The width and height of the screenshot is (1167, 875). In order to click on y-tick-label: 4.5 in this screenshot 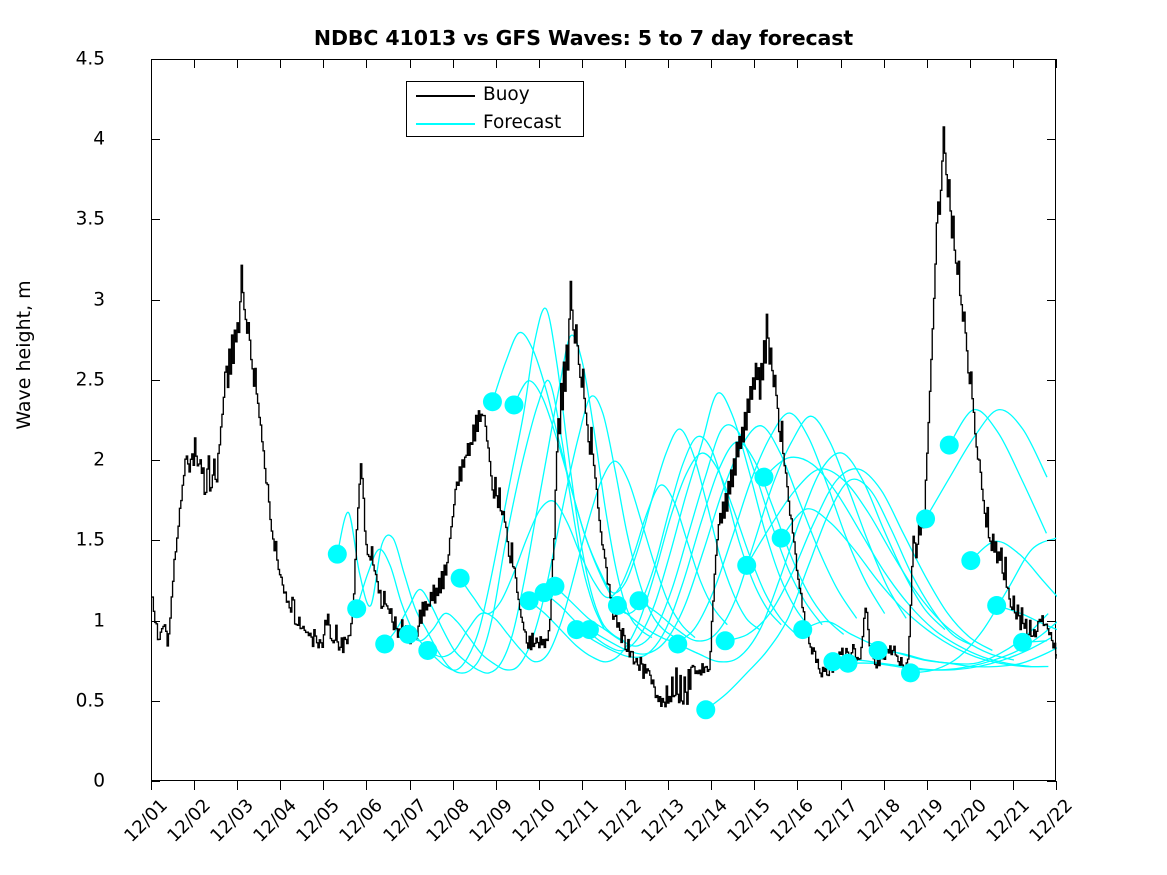, I will do `click(90, 59)`.